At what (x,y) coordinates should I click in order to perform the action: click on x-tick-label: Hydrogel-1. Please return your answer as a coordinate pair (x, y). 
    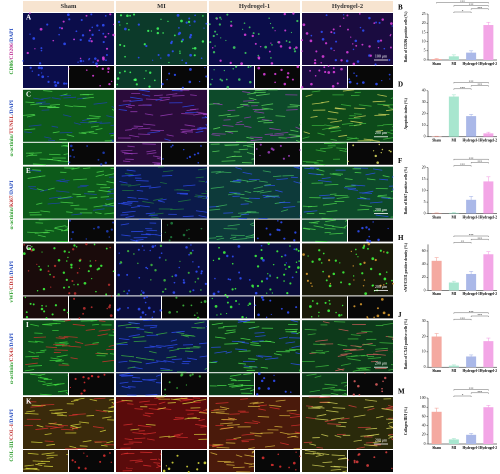
    Looking at the image, I should click on (471, 448).